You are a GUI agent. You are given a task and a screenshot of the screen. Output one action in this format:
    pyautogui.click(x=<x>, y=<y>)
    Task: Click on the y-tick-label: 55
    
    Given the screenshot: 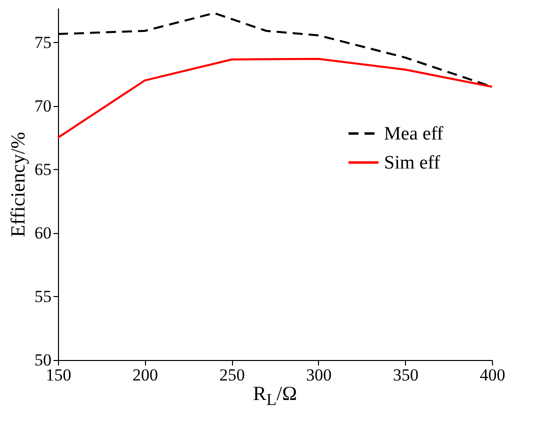 What is the action you would take?
    pyautogui.click(x=43, y=296)
    